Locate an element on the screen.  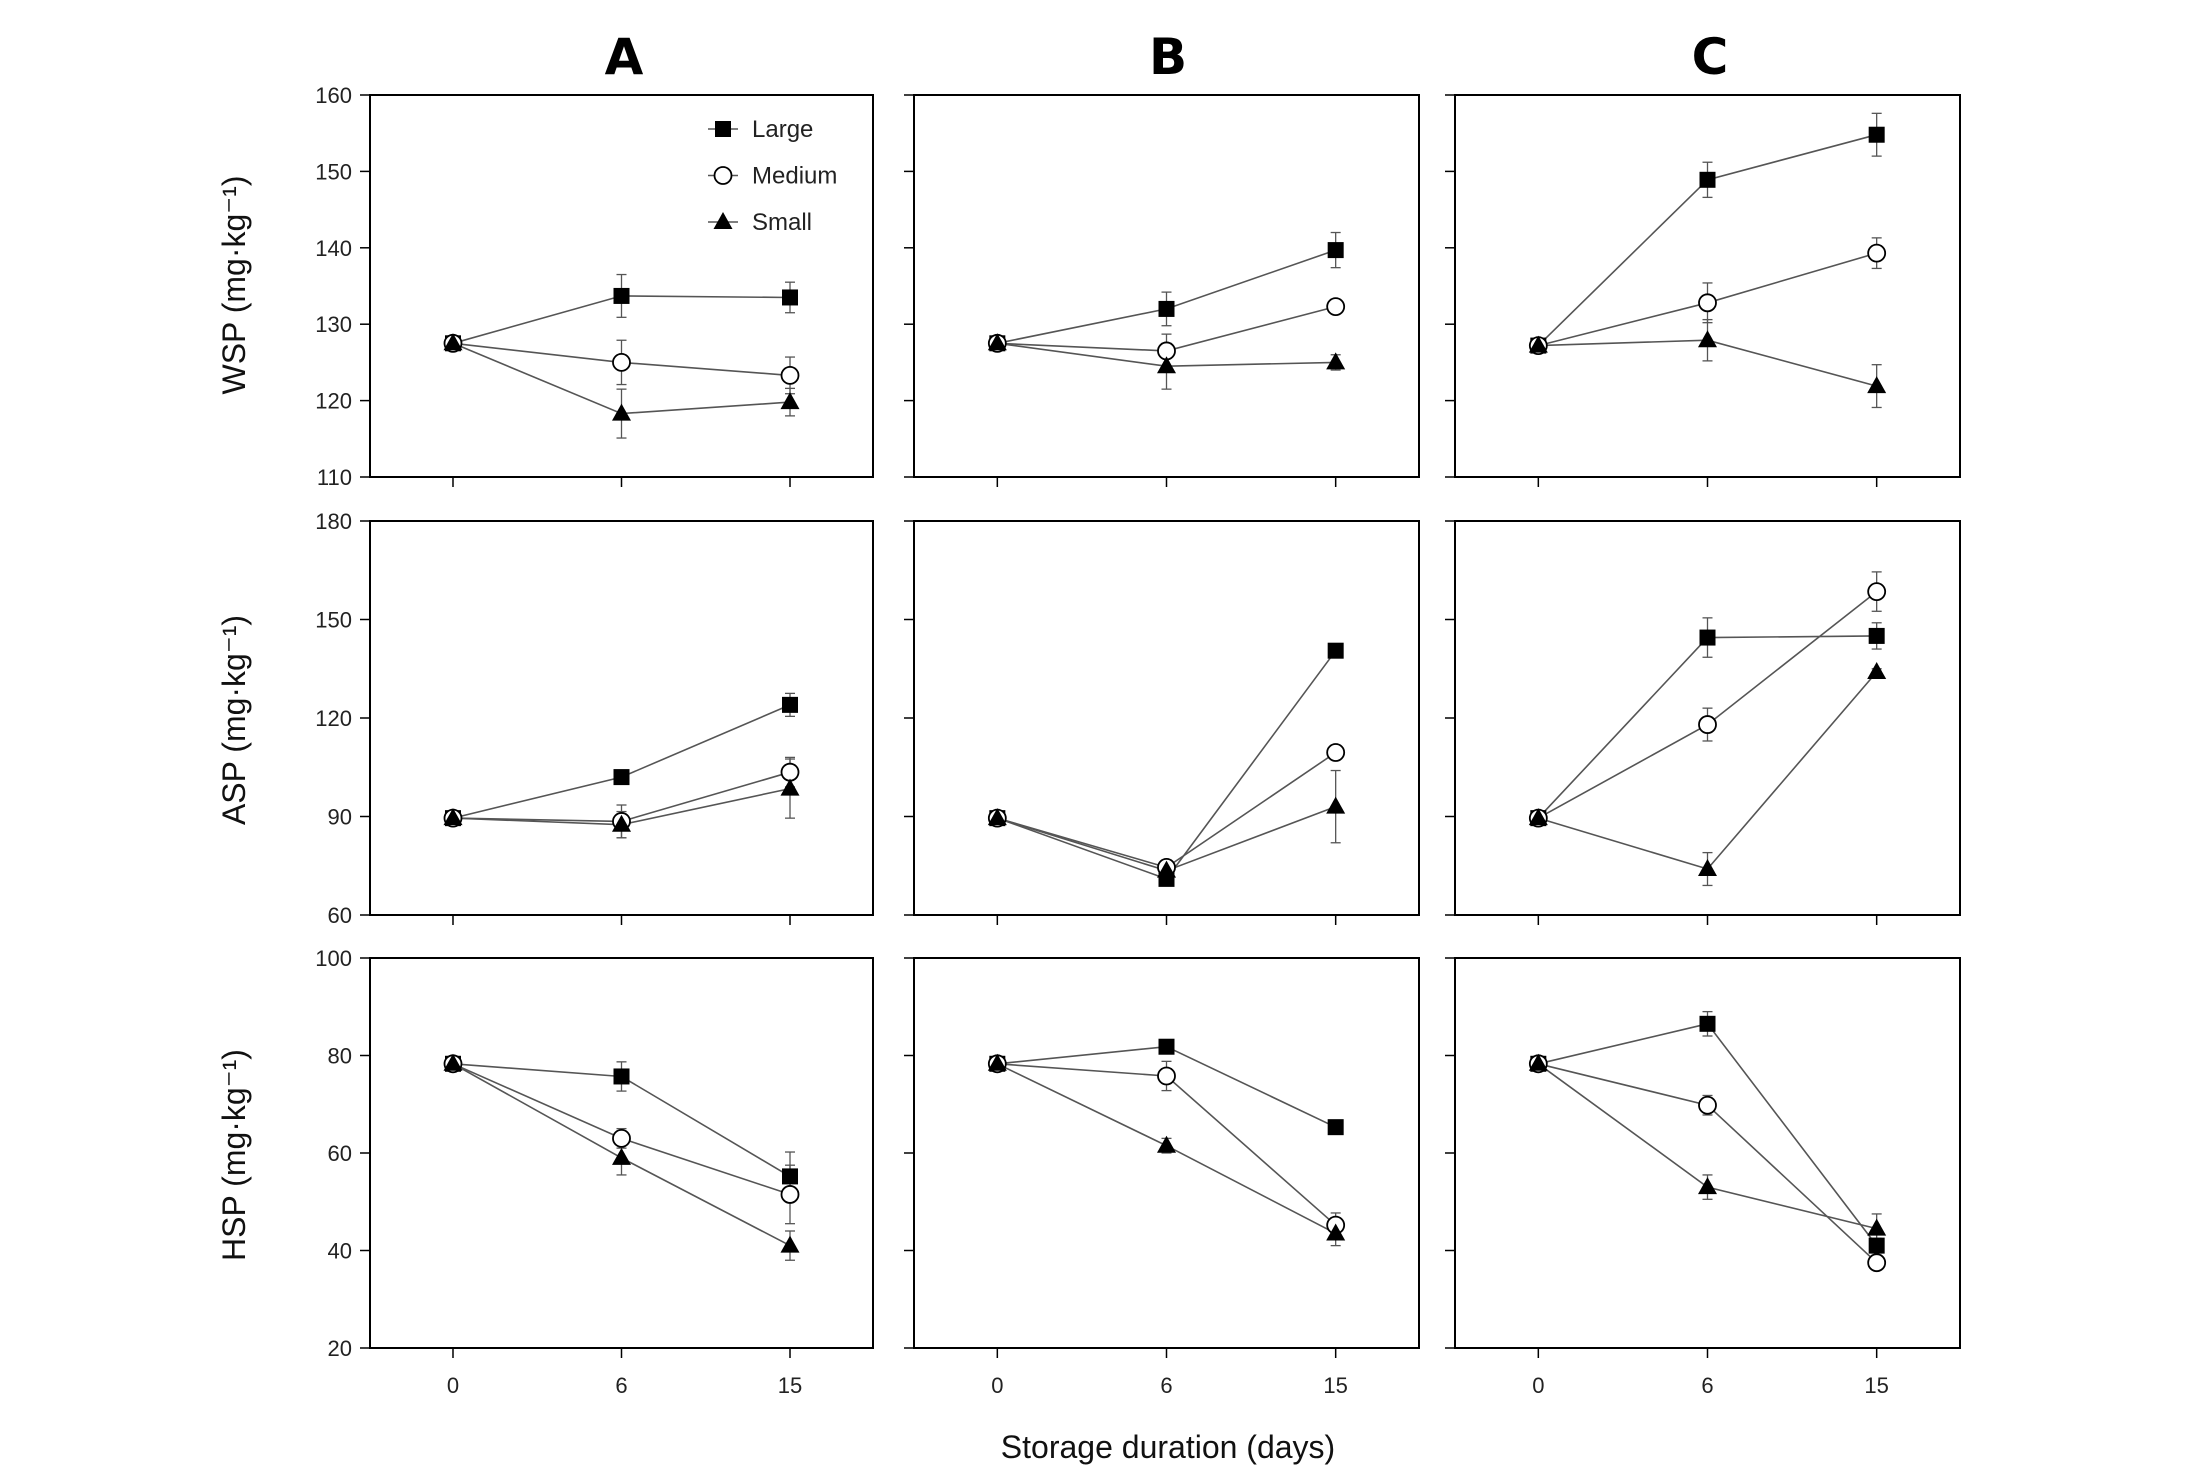
legend-label-medium: Medium is located at coordinates (794, 176).